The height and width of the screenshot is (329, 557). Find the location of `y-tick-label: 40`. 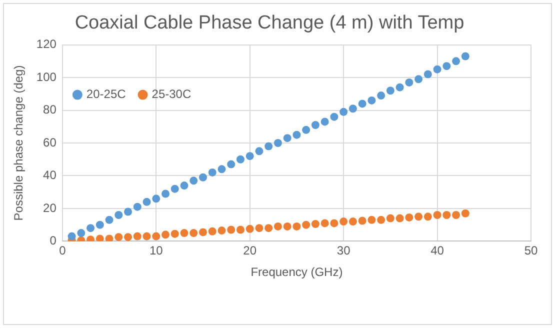

y-tick-label: 40 is located at coordinates (50, 175).